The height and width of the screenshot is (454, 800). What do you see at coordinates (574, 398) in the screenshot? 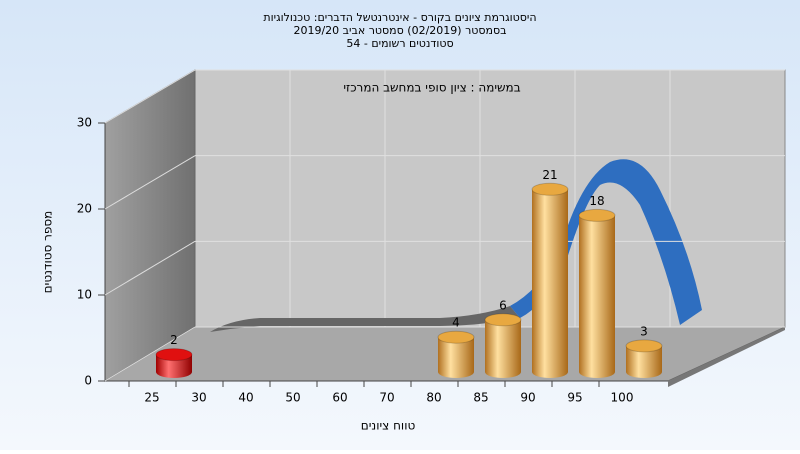
I see `x-tick-label: 95` at bounding box center [574, 398].